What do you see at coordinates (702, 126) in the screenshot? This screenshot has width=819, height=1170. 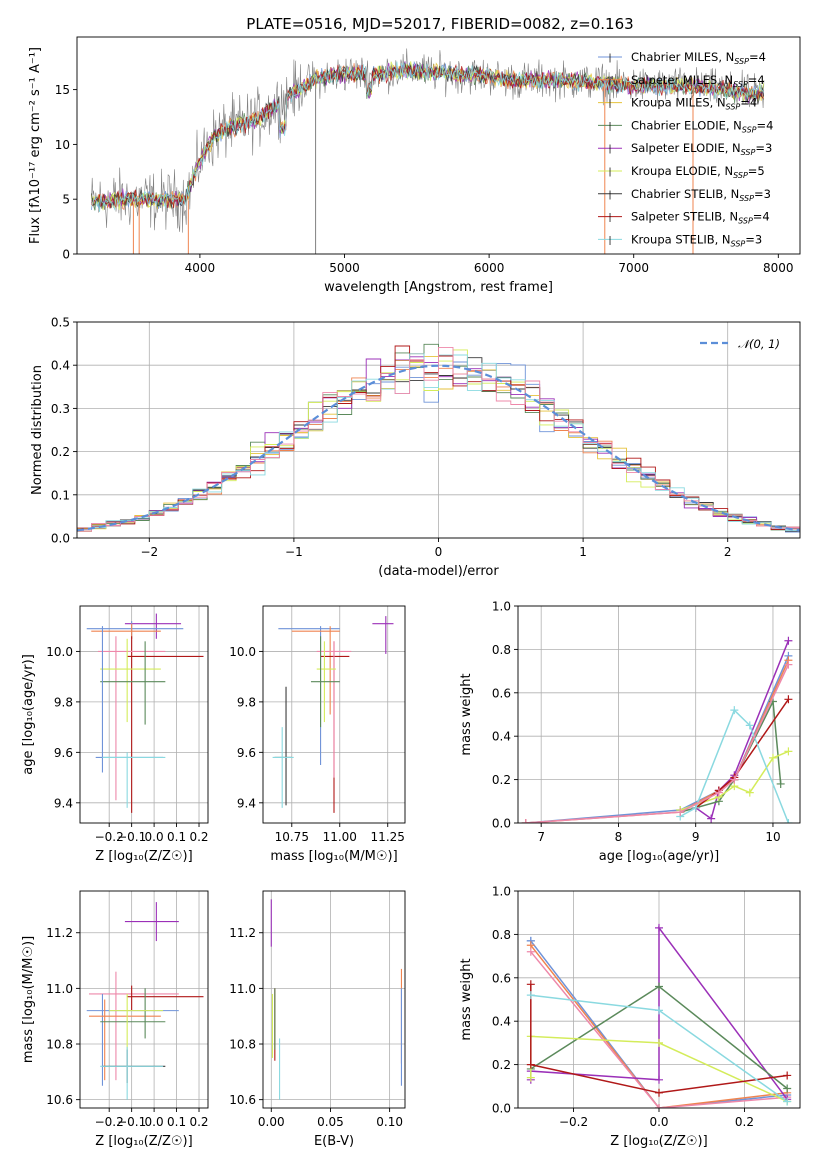 I see `legend-entry: Chabrier ELODIE, NSSP=4` at bounding box center [702, 126].